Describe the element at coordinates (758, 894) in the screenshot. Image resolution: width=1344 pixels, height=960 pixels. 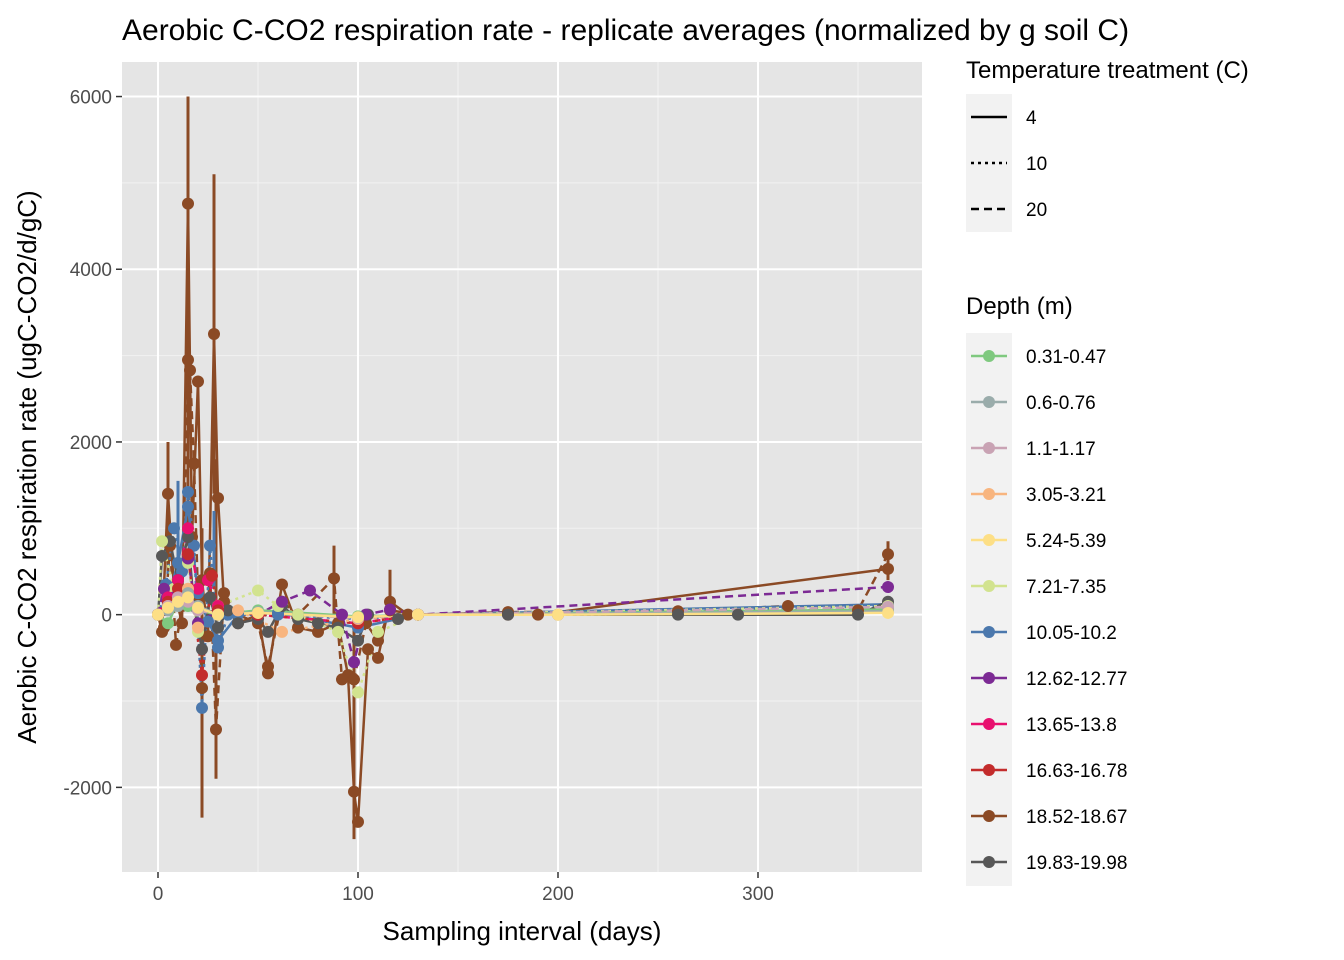
I see `x-tick-label: 300` at that location.